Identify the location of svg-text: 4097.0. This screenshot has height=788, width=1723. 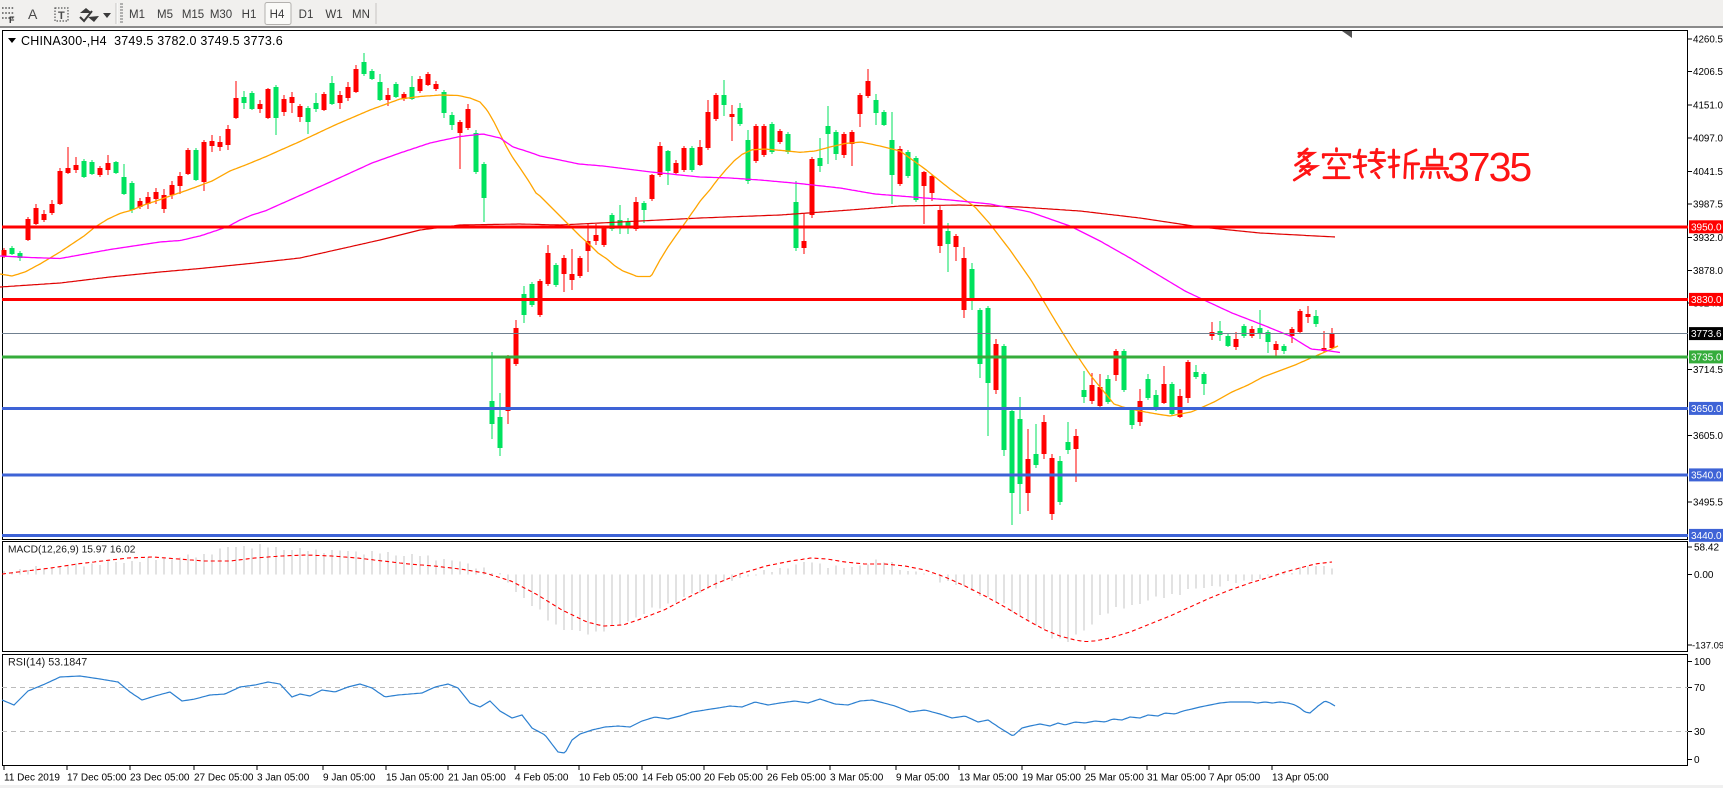
(1708, 138).